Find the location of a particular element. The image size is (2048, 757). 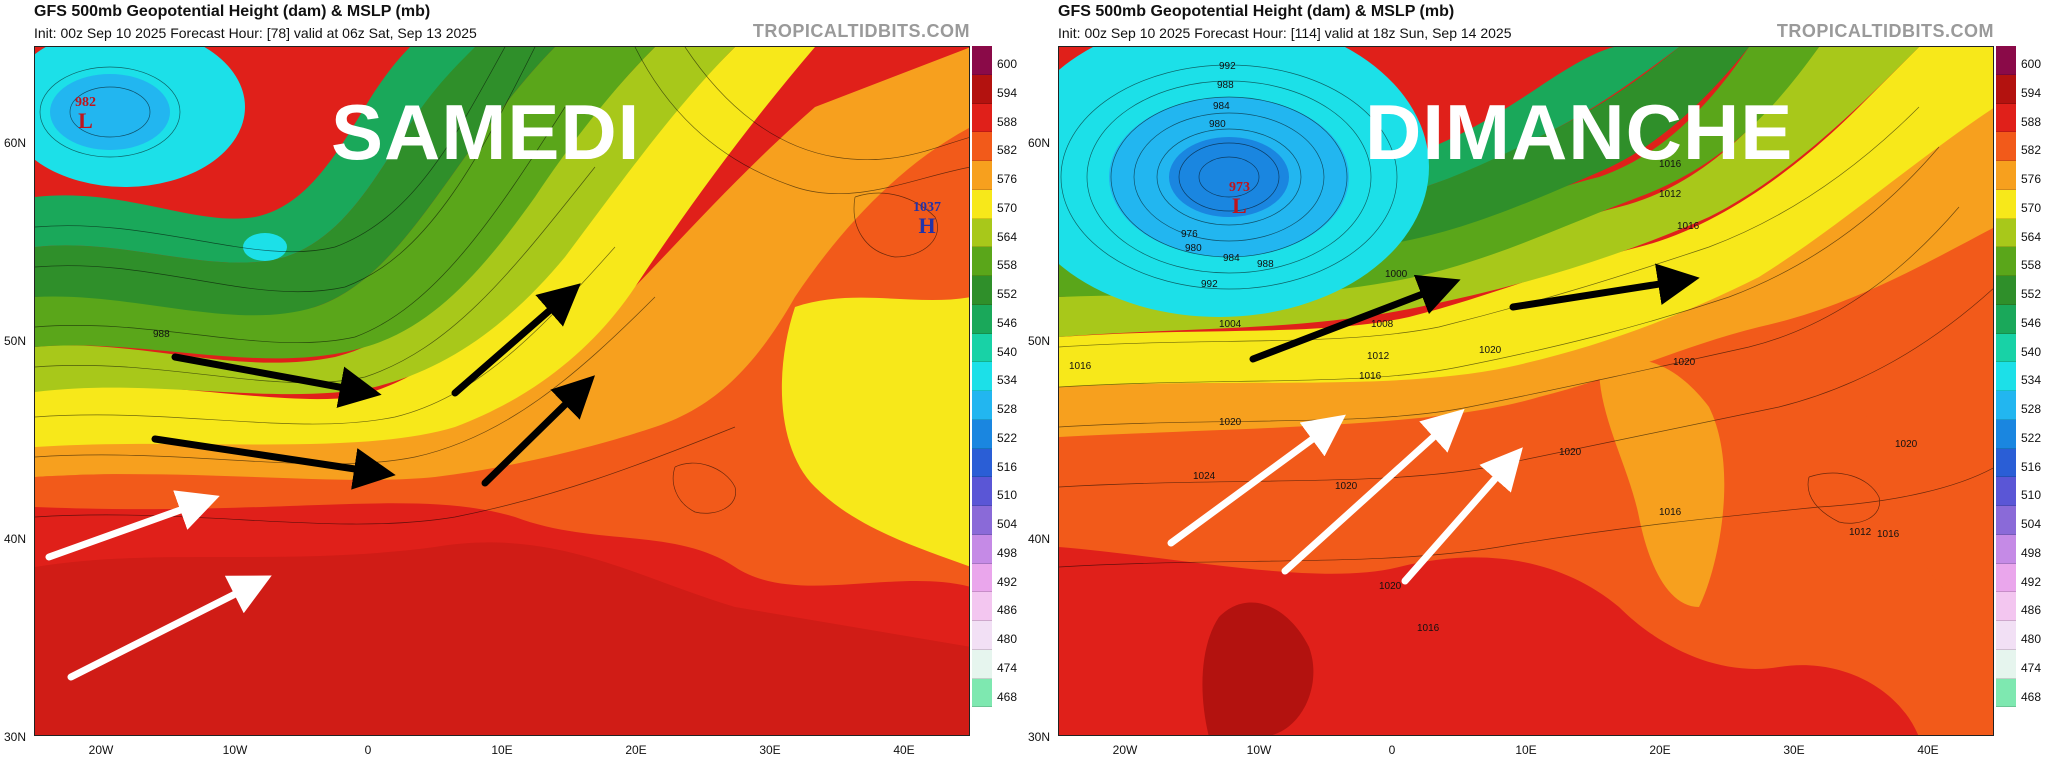

colorbar-level-label: 558 is located at coordinates (1007, 265).